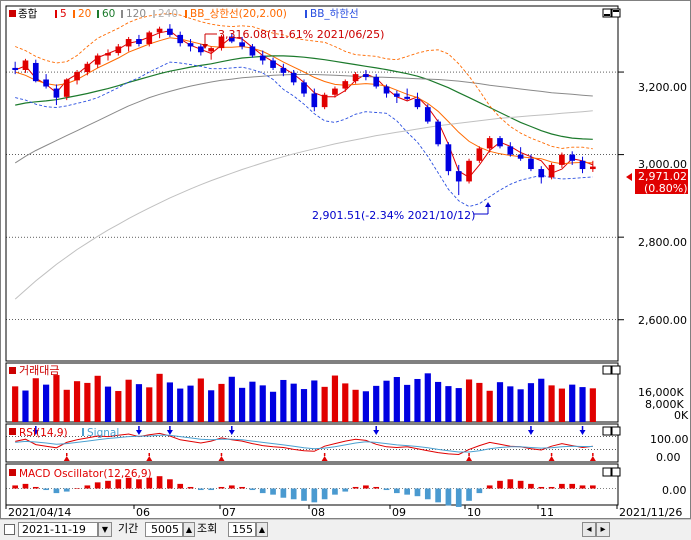 The image size is (691, 540). Describe the element at coordinates (343, 512) in the screenshot. I see `x-axis-labels: 2021/04/14 06 07 08 09 10 11 2021/11/26` at that location.